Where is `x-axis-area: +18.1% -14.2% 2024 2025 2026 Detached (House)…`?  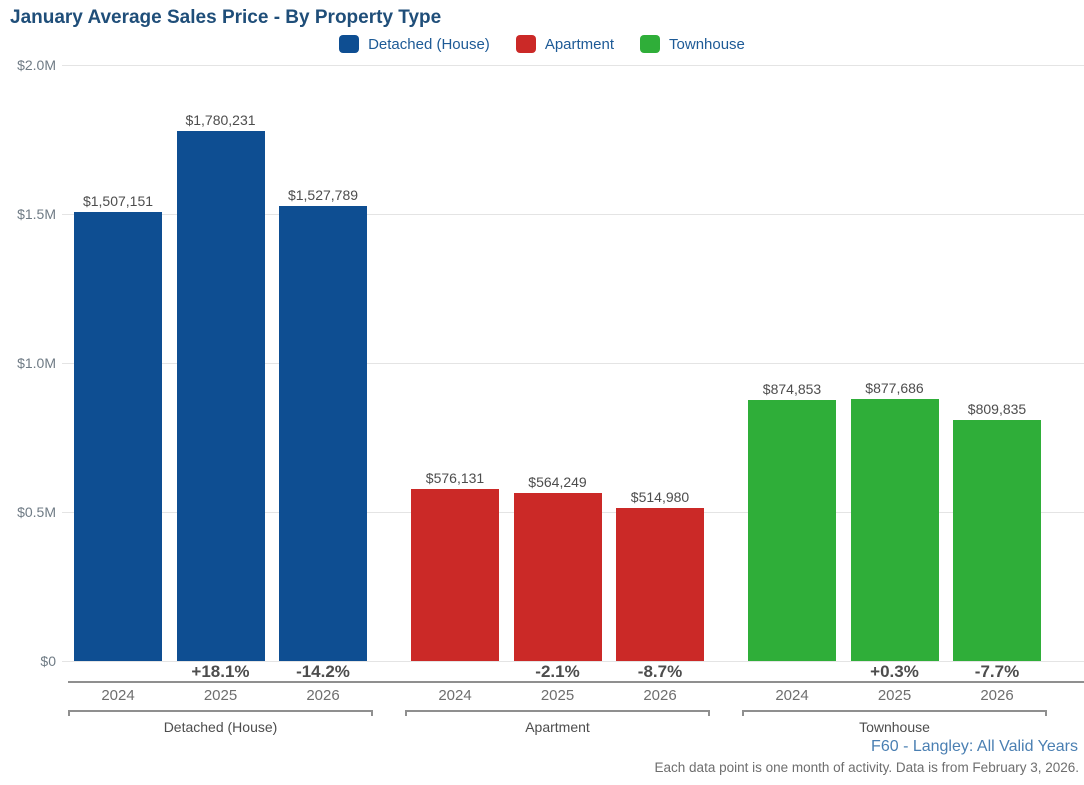 x-axis-area: +18.1% -14.2% 2024 2025 2026 Detached (House)… is located at coordinates (576, 701).